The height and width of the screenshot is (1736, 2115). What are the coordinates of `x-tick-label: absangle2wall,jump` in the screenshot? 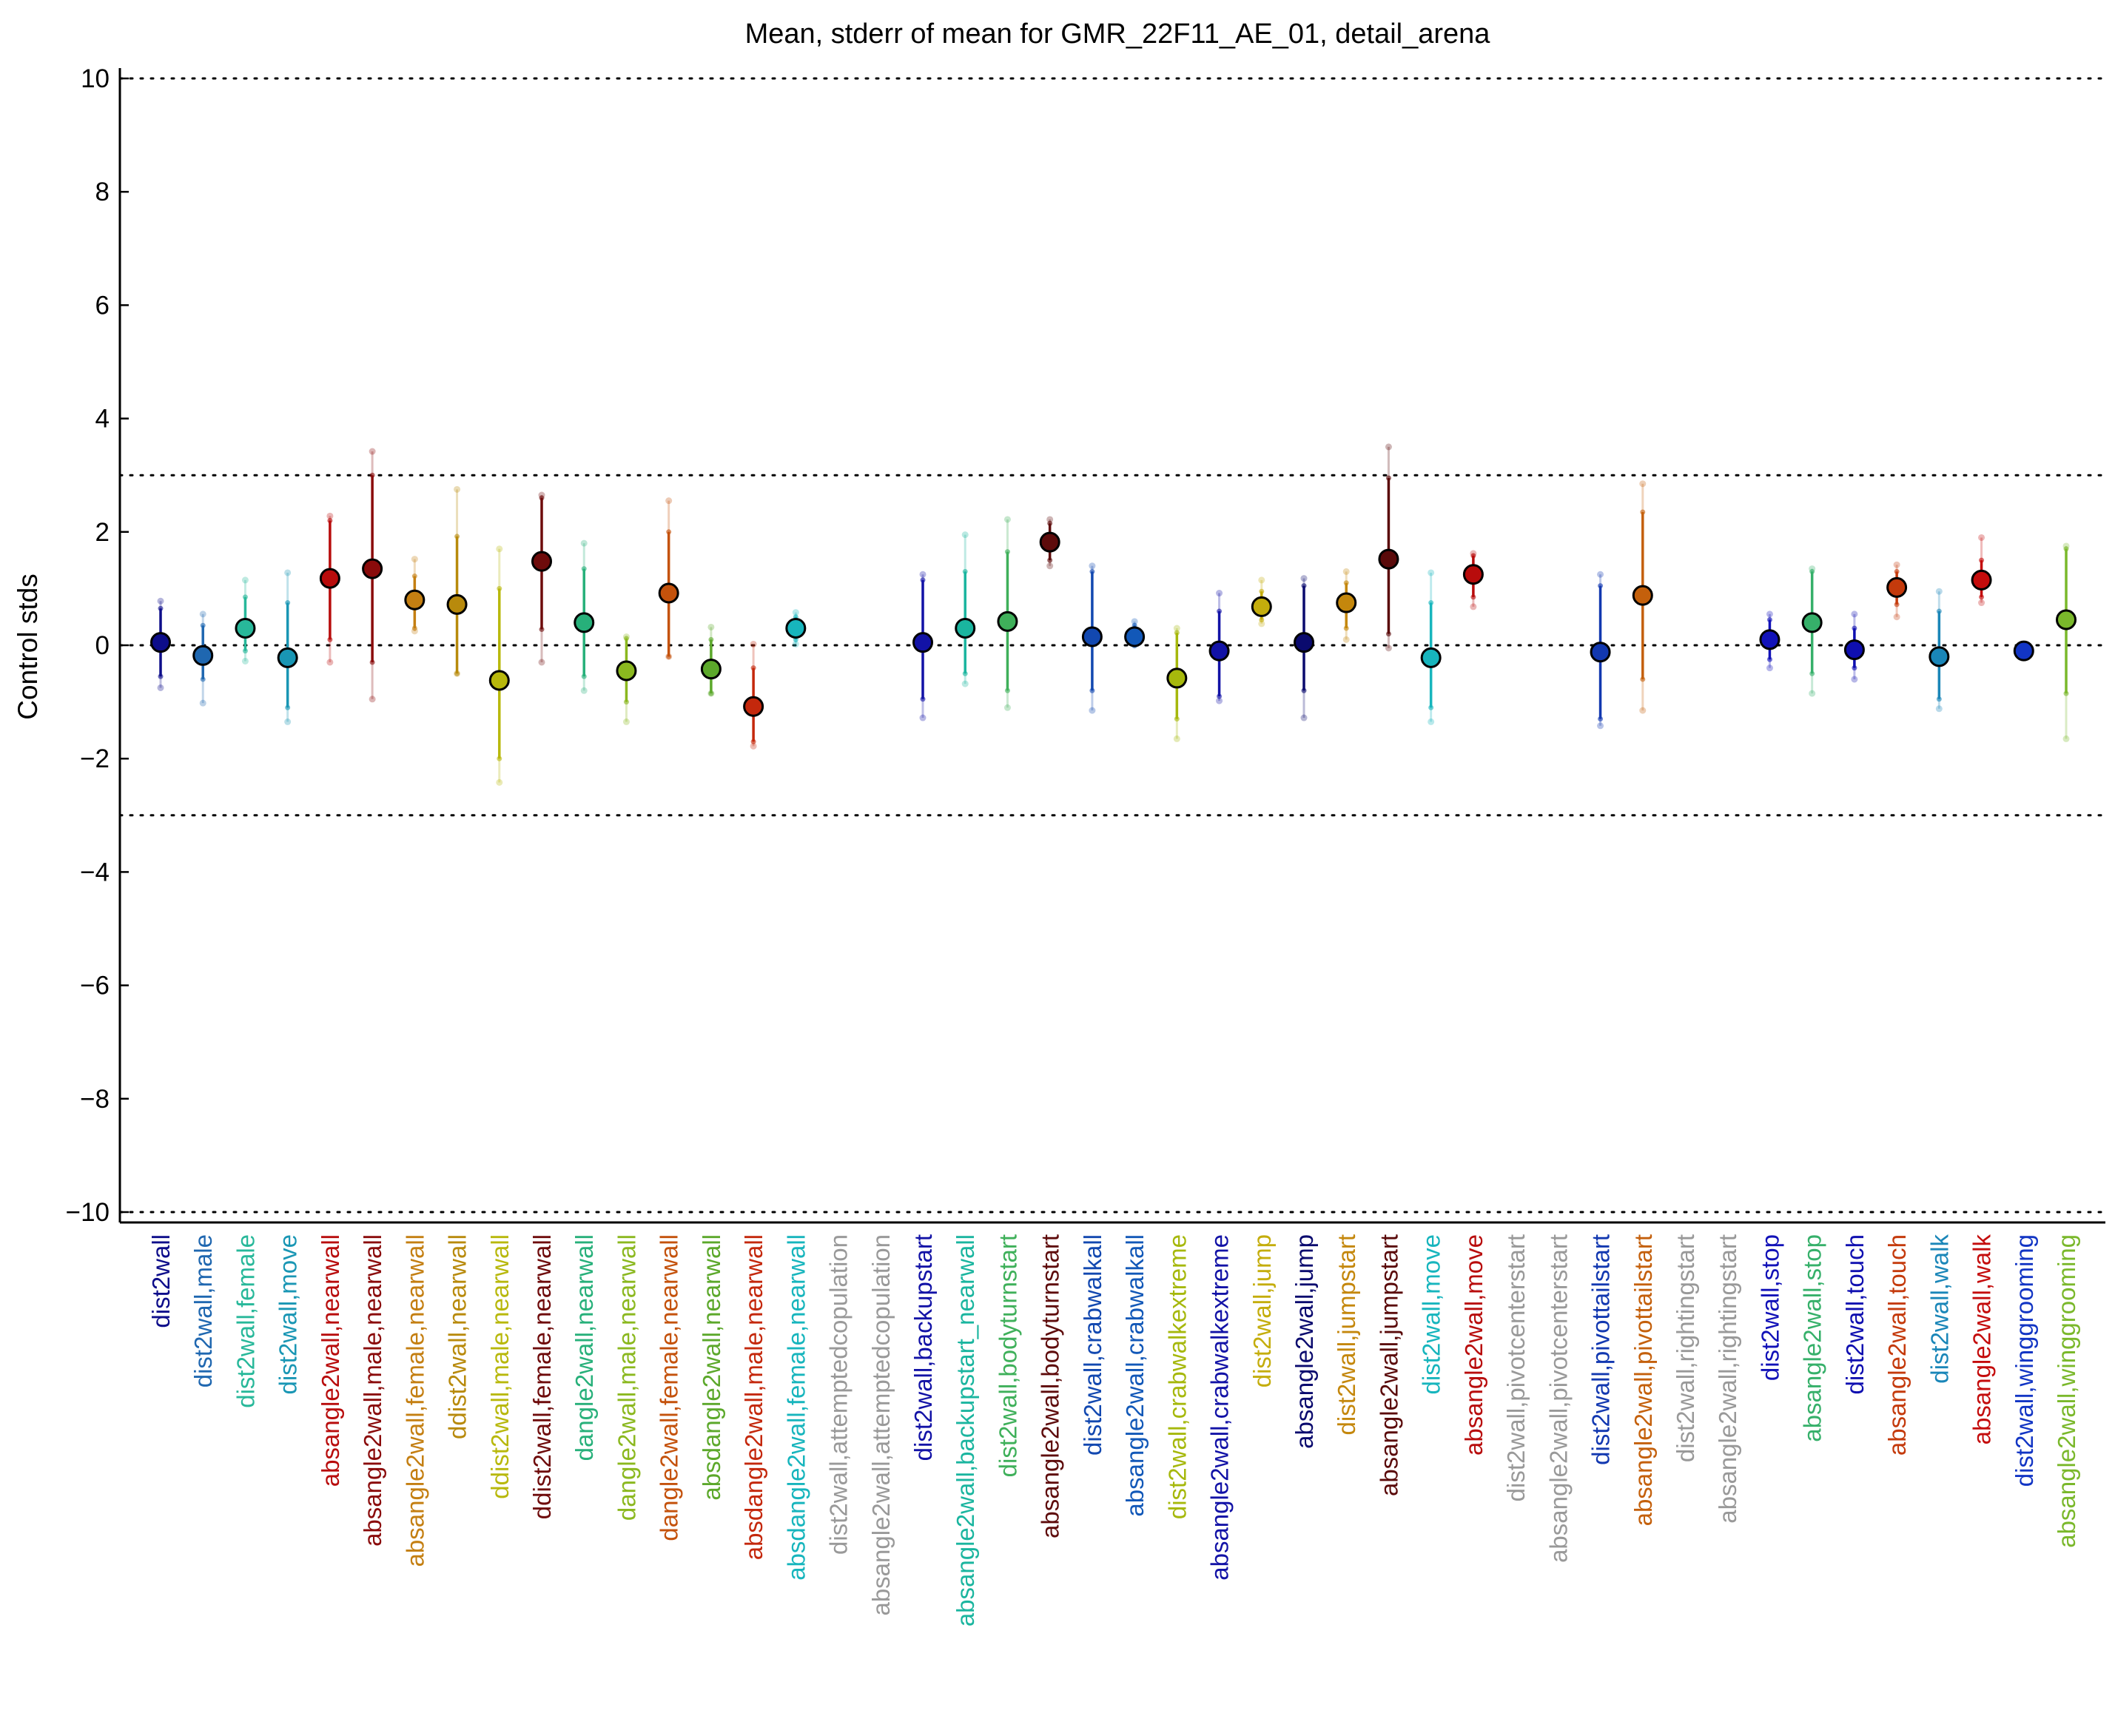 It's located at (1304, 1341).